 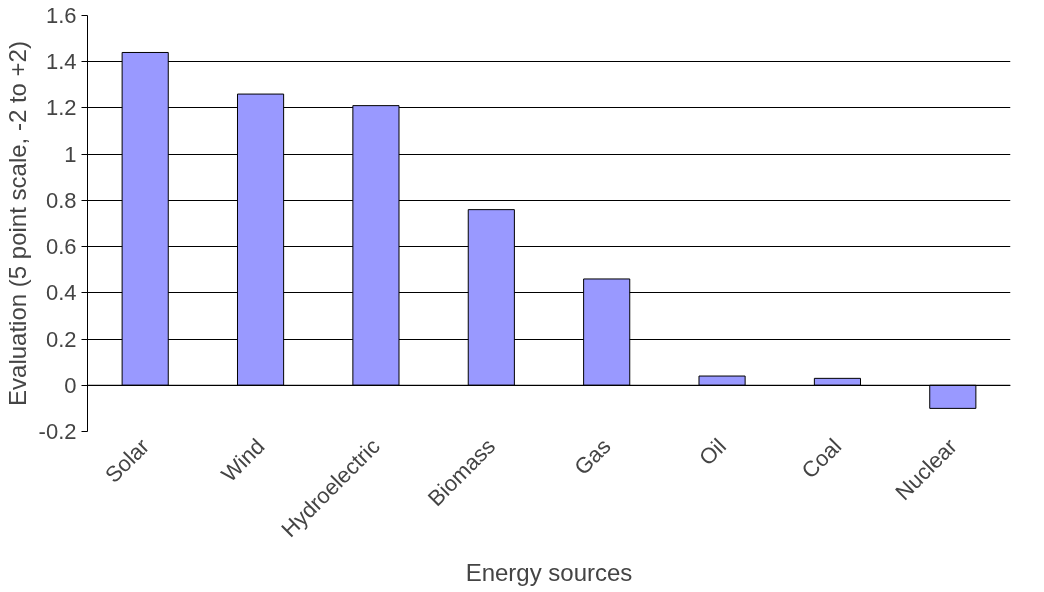 I want to click on y-tick-label: 0.4, so click(x=61, y=293).